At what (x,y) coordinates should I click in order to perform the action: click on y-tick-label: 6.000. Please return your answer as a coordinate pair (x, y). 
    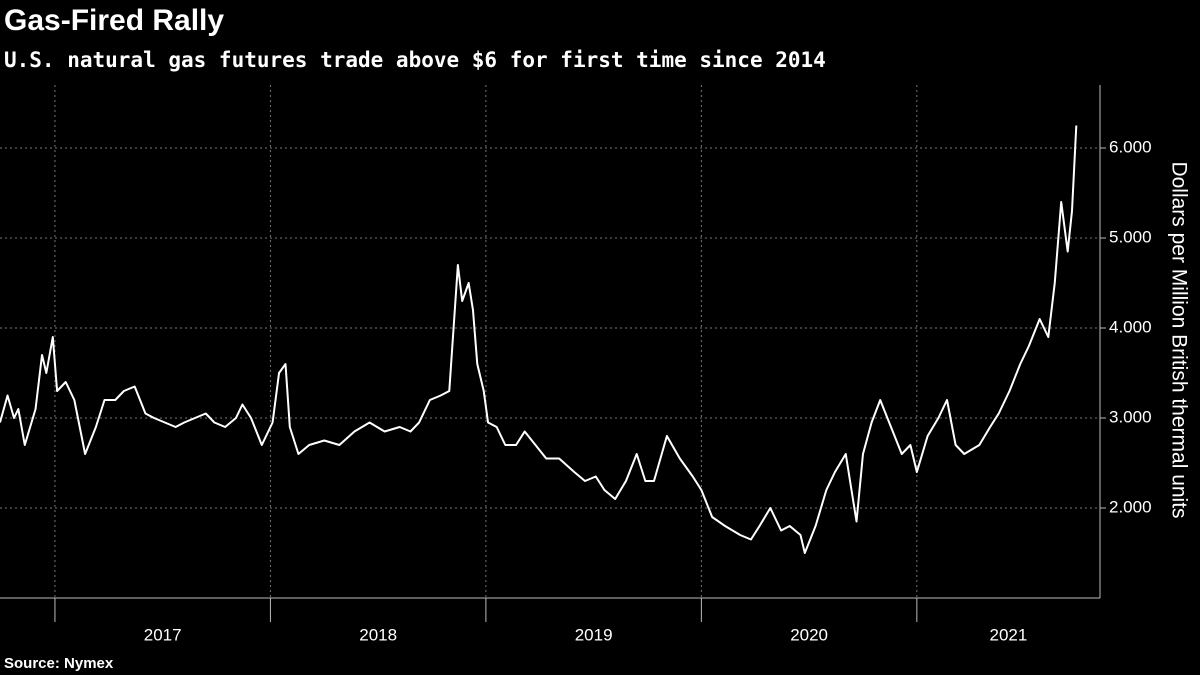
    Looking at the image, I should click on (1130, 146).